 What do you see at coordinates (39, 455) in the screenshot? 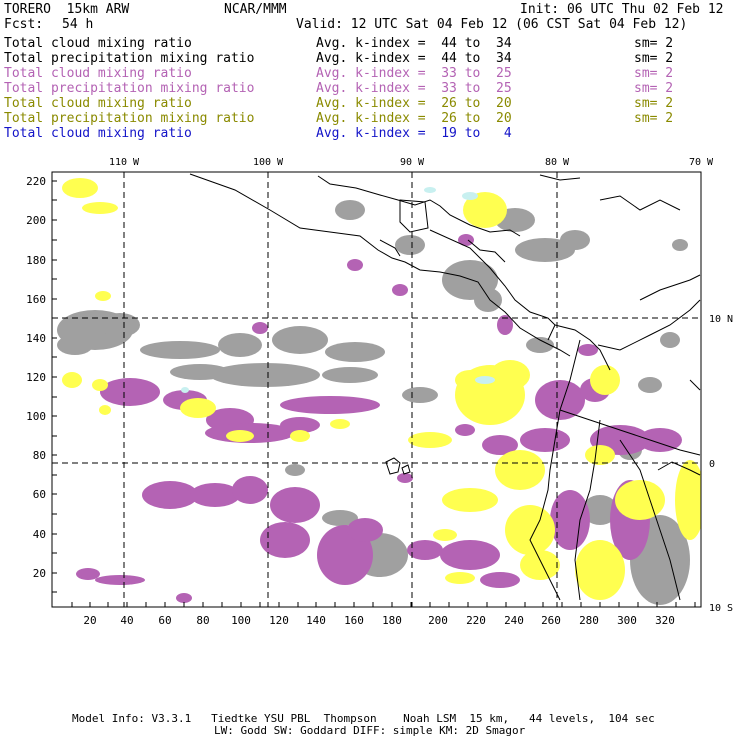
I see `y-tick-label: 80` at bounding box center [39, 455].